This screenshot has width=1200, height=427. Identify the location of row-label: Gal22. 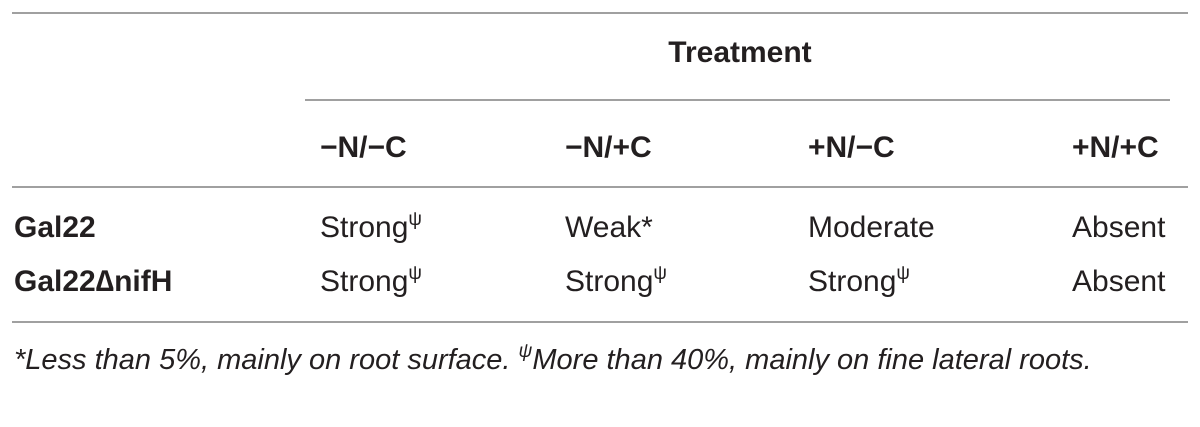
(55, 227).